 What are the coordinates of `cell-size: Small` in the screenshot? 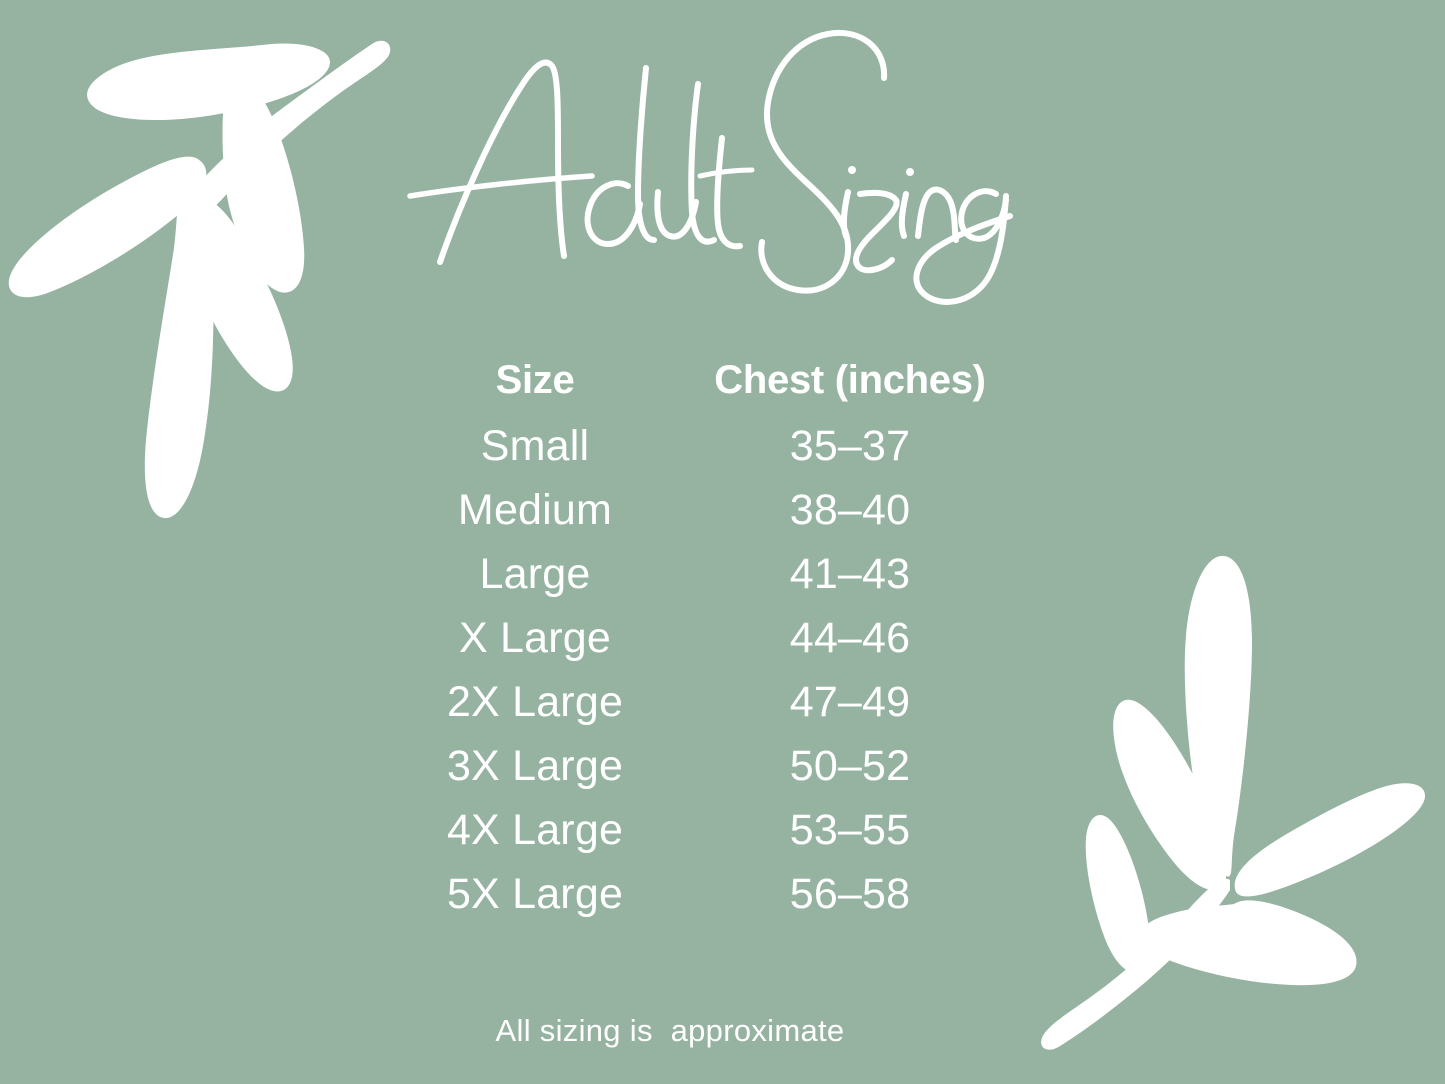 It's located at (535, 446).